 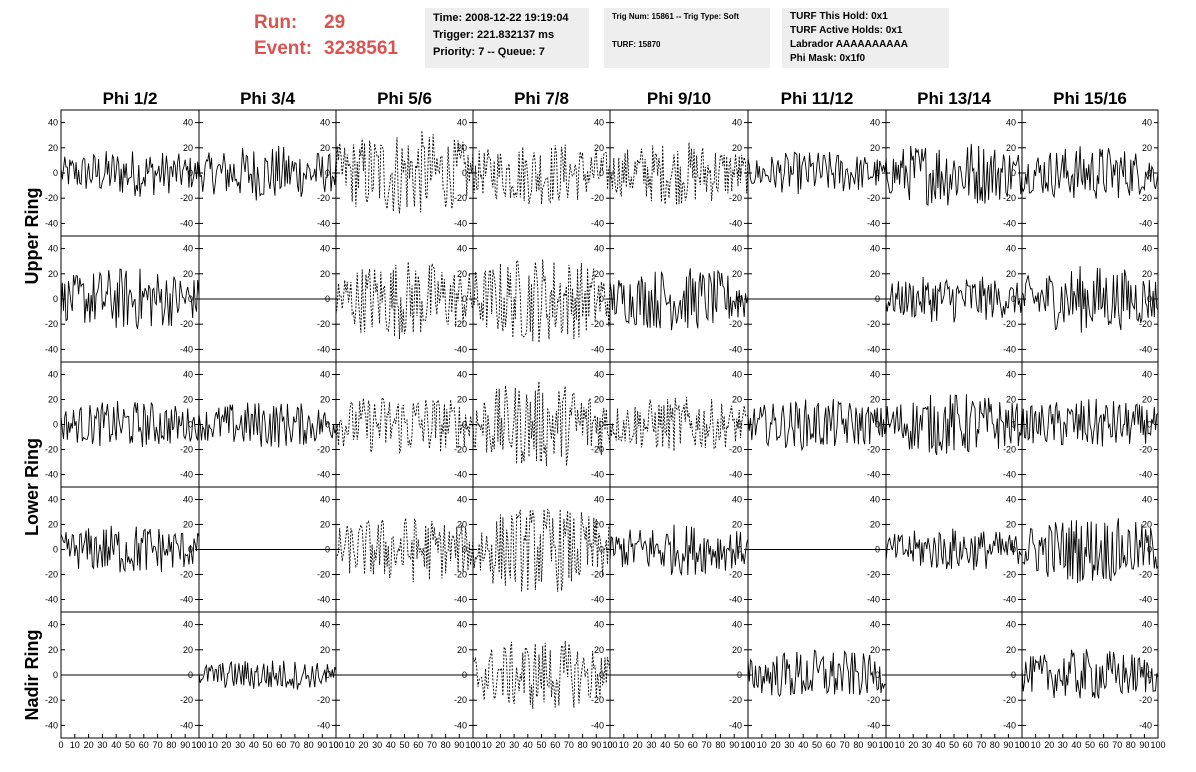 I want to click on column-header: Phi 1/2, so click(x=130, y=98).